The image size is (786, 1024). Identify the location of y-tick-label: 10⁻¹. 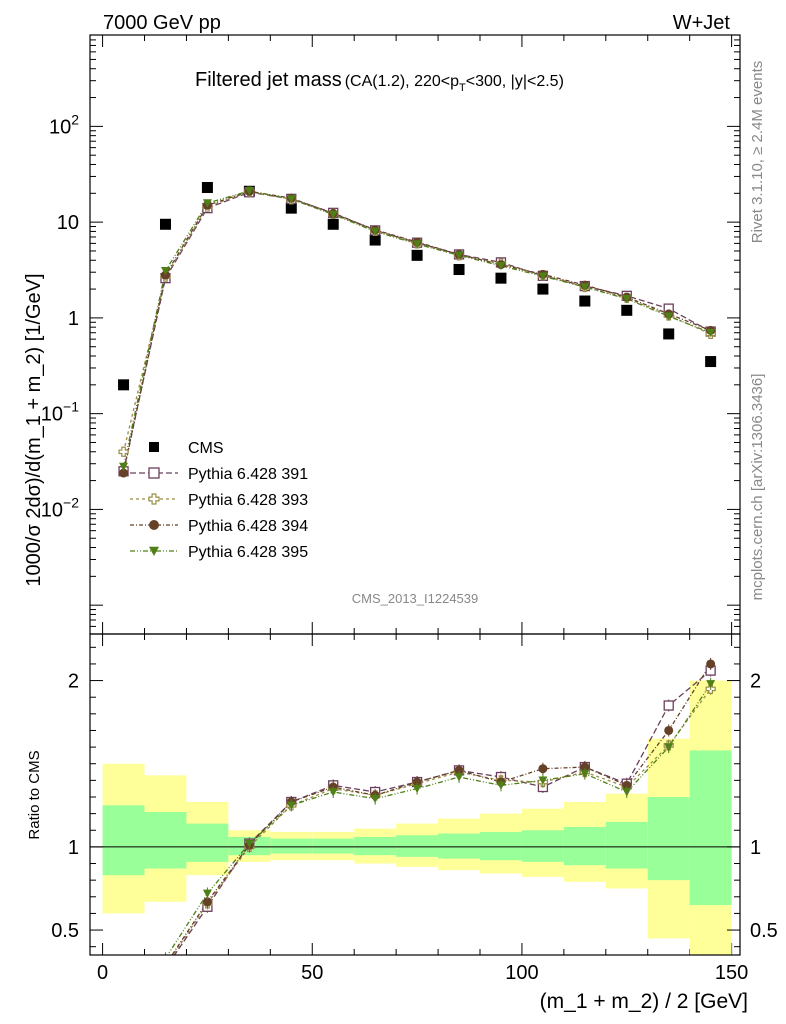
(60, 412).